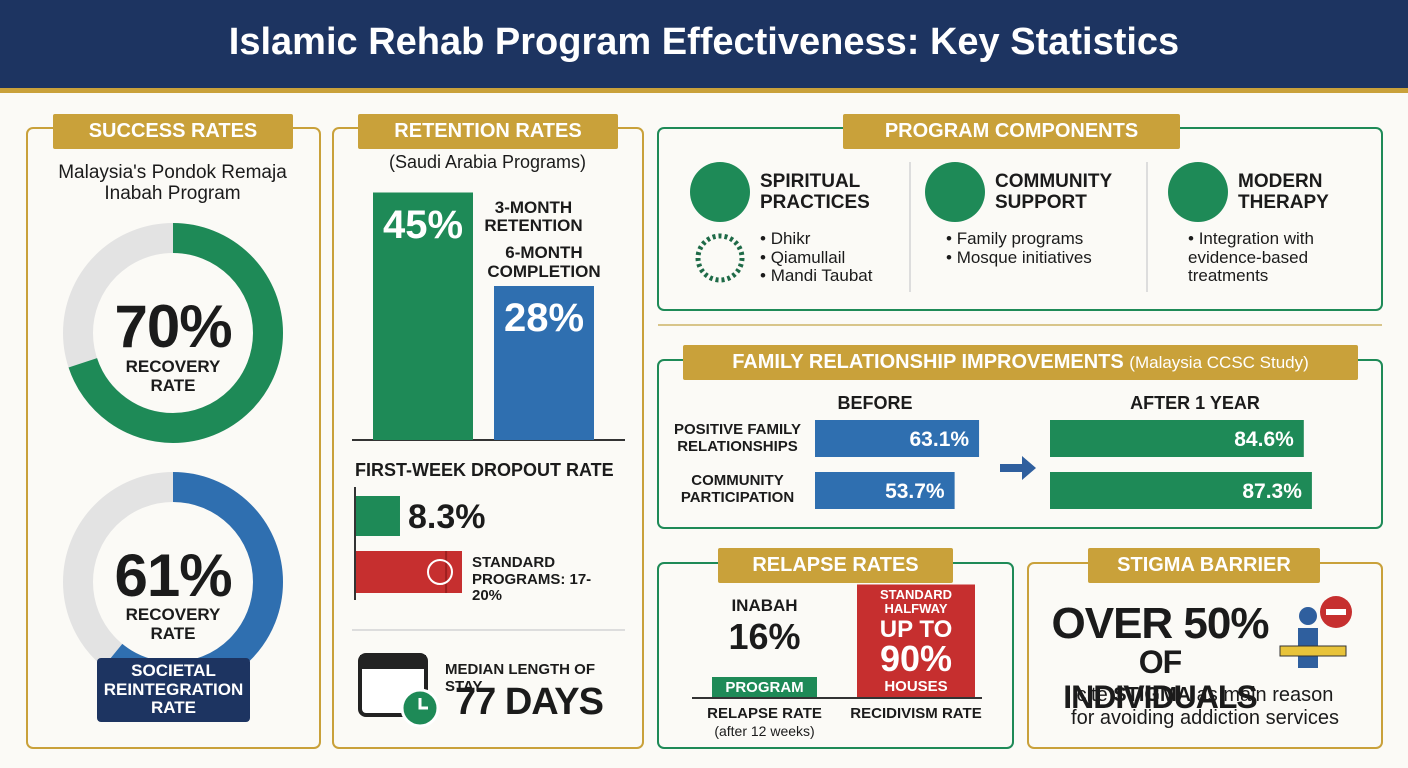 The width and height of the screenshot is (1408, 768). What do you see at coordinates (916, 629) in the screenshot?
I see `label: UP TO` at bounding box center [916, 629].